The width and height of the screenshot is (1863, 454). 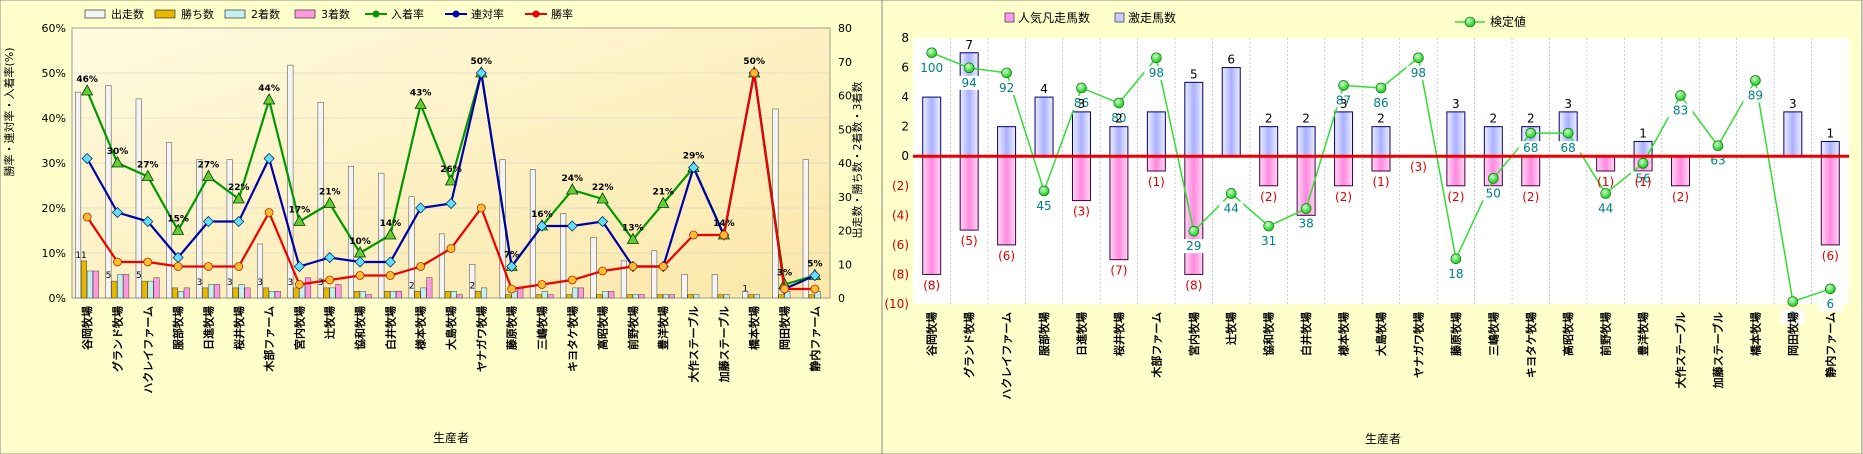 What do you see at coordinates (754, 328) in the screenshot?
I see `left-x-tick--: 橋本牧場` at bounding box center [754, 328].